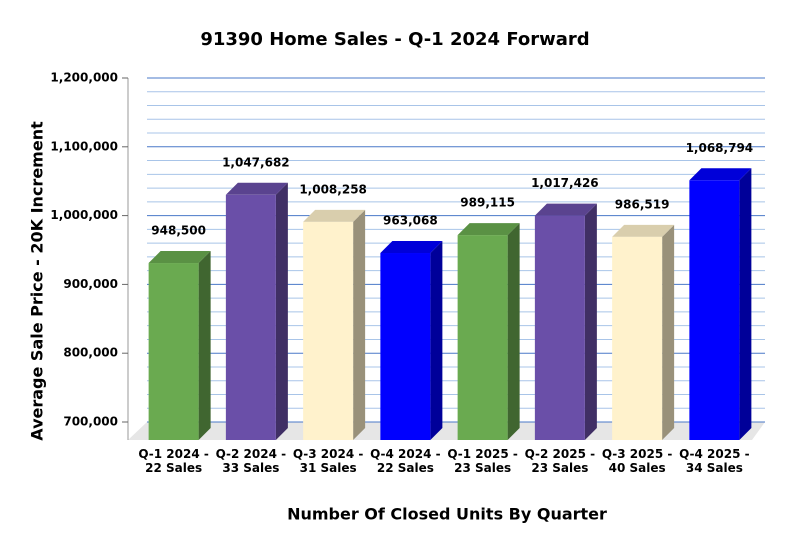 This screenshot has height=553, width=792. I want to click on chart-title: 91390 Home Sales - Q-1 2024 Forward, so click(394, 39).